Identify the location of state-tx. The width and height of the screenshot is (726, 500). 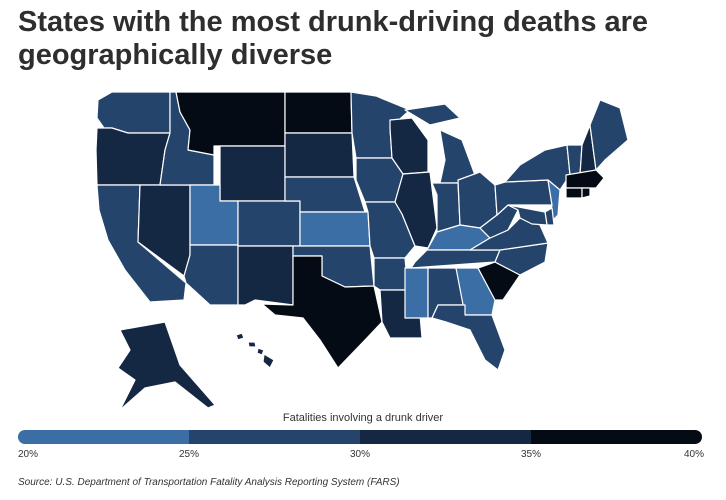
(322, 312).